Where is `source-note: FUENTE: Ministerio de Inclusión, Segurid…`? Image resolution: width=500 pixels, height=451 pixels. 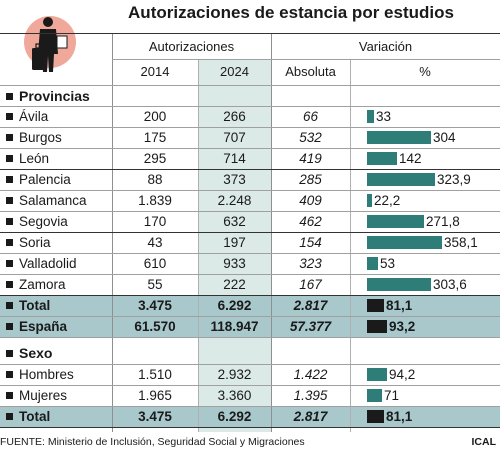 source-note: FUENTE: Ministerio de Inclusión, Segurid… is located at coordinates (152, 442).